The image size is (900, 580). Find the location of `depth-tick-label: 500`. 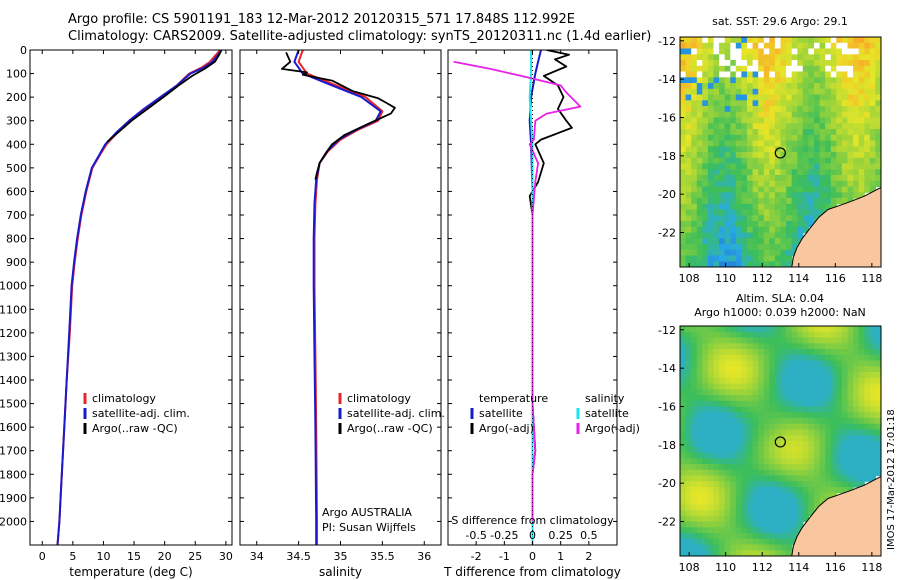

depth-tick-label: 500 is located at coordinates (16, 168).